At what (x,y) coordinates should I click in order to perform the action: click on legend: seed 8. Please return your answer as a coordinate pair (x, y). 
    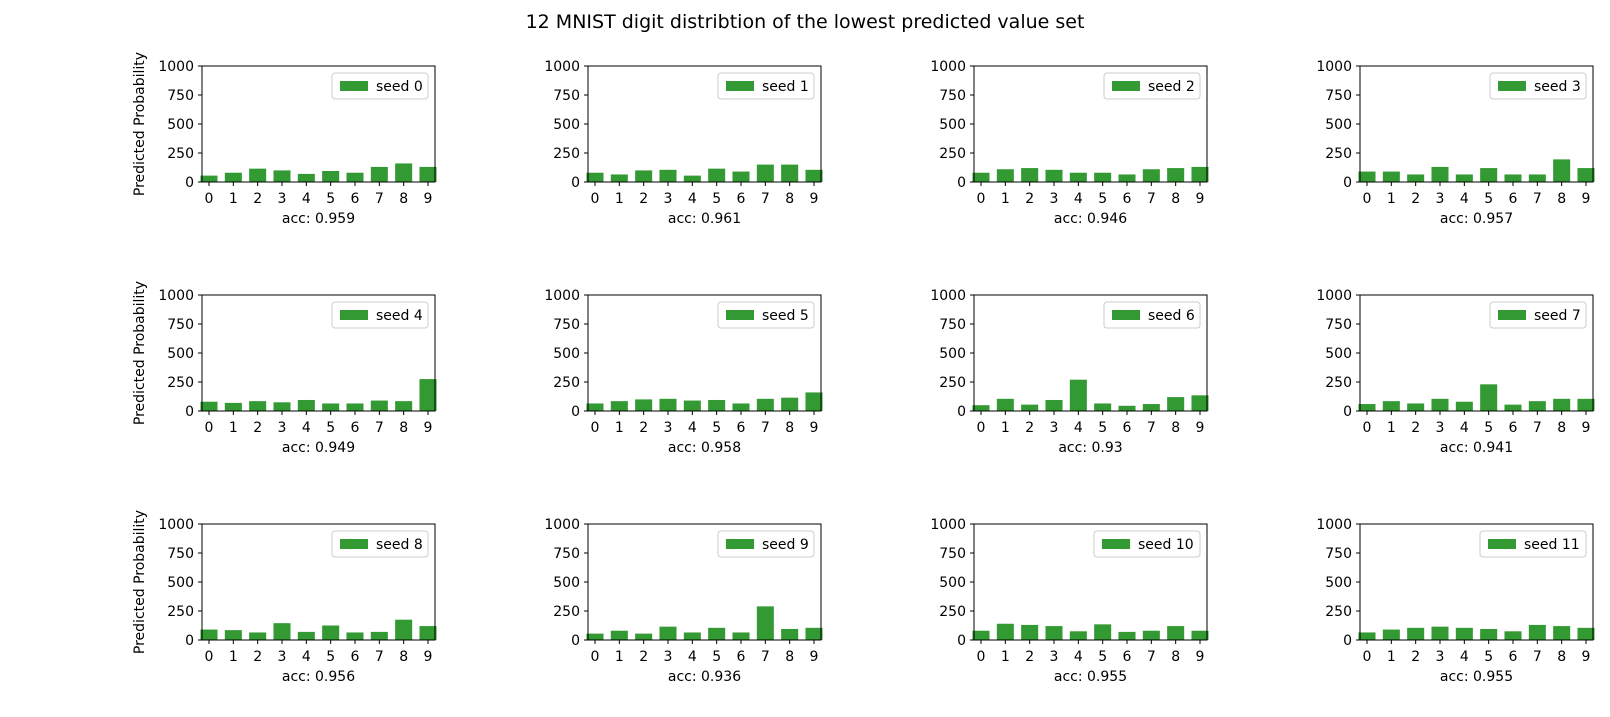
    Looking at the image, I should click on (380, 544).